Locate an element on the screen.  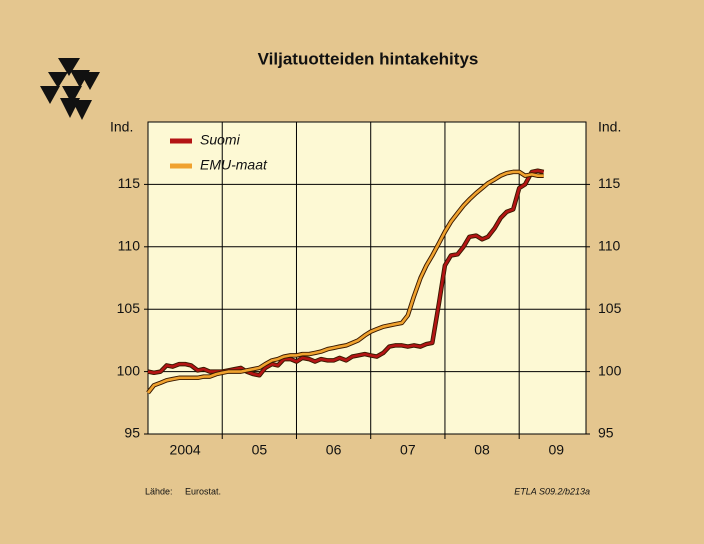
chart-title: Viljatuotteiden hintakehitys is located at coordinates (368, 58).